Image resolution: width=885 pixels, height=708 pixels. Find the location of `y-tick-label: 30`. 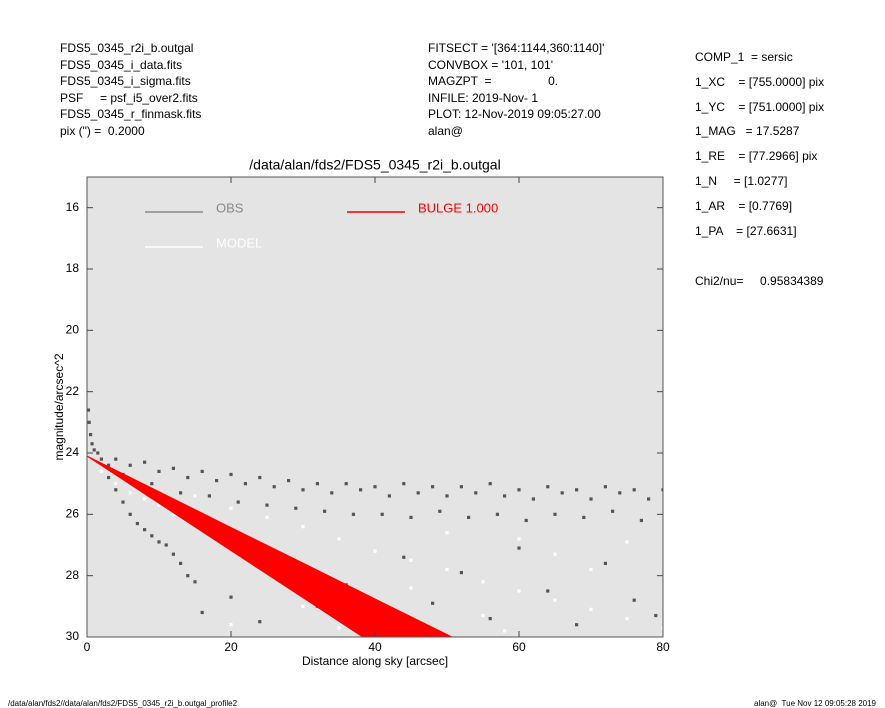

y-tick-label: 30 is located at coordinates (73, 636).